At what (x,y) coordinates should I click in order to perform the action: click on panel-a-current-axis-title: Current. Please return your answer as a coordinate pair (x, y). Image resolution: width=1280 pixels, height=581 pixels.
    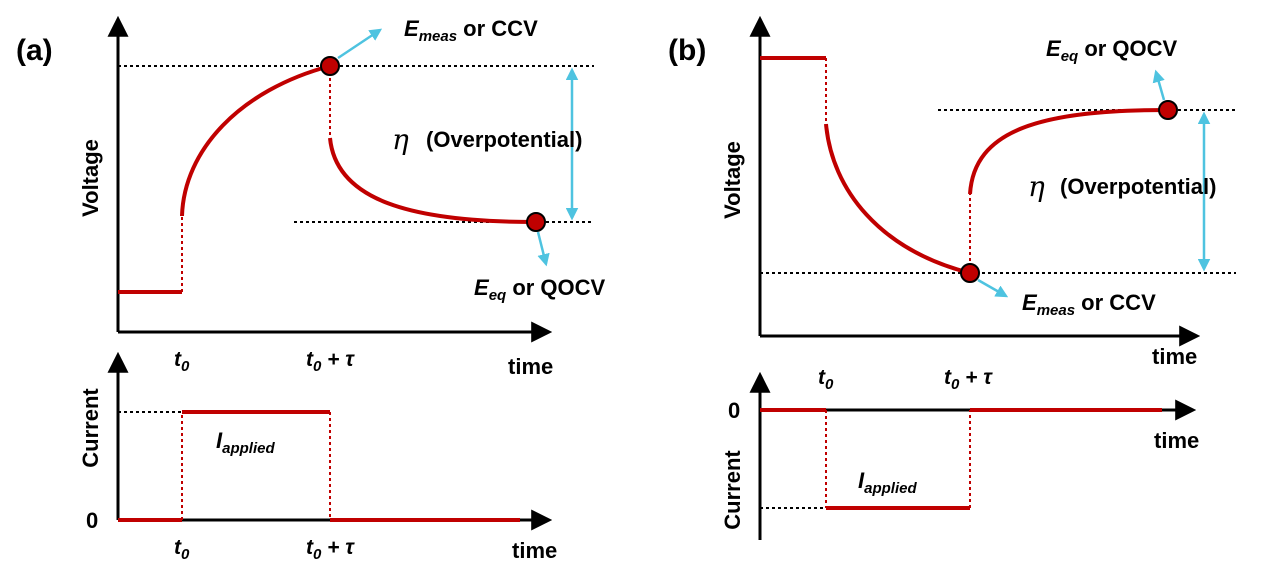
    Looking at the image, I should click on (90, 428).